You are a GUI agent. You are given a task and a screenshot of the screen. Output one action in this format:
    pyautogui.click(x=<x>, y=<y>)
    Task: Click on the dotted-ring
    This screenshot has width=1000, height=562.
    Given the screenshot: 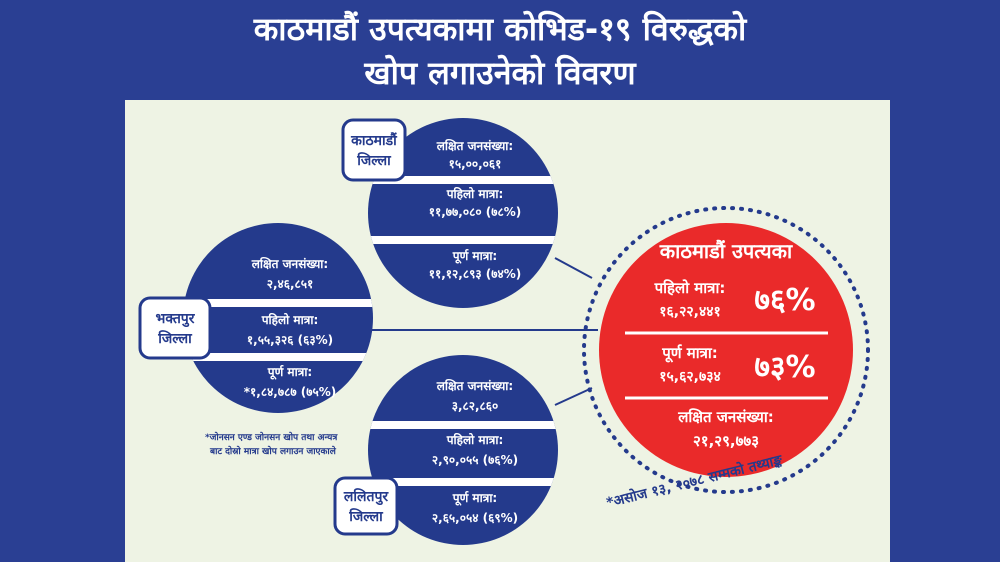 What is the action you would take?
    pyautogui.click(x=726, y=350)
    